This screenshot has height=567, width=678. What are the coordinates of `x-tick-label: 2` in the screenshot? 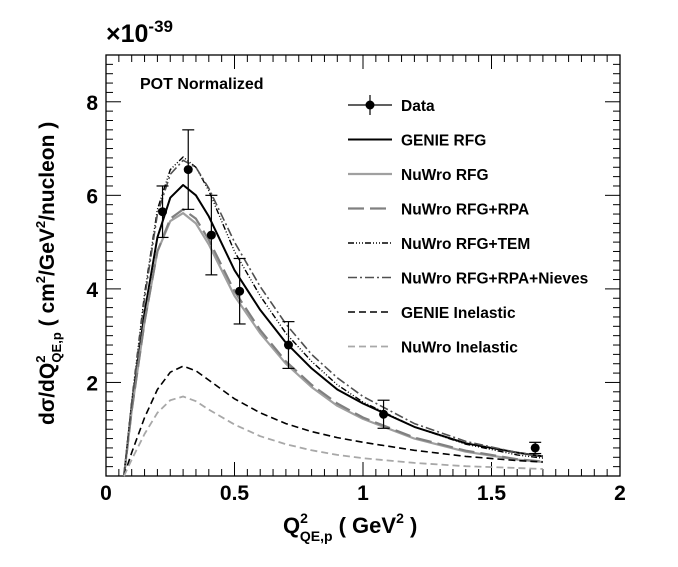 It's located at (620, 493).